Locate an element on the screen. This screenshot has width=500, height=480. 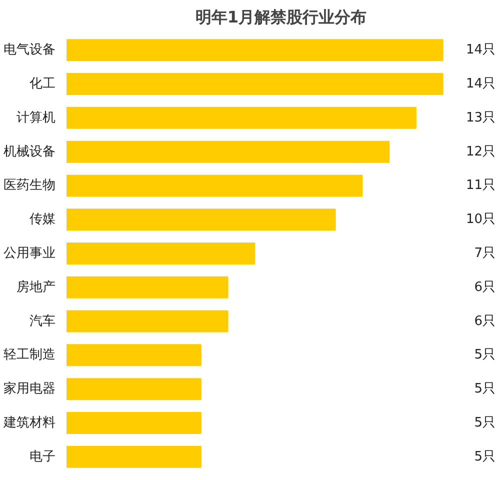
y-tick-label: 电气设备 is located at coordinates (30, 50).